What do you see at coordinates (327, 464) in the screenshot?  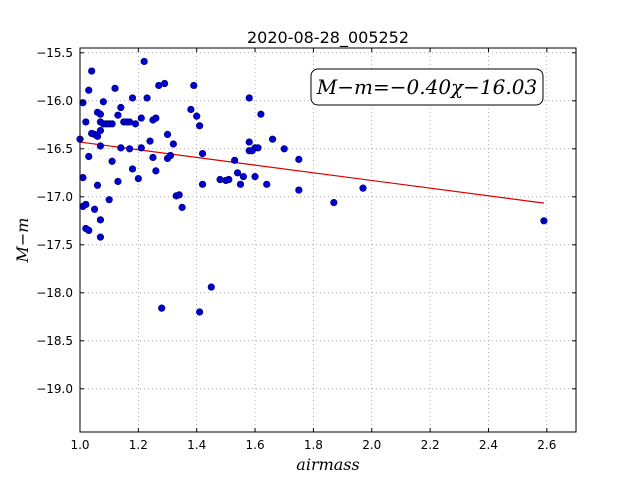 I see `x-axis-label: airmass` at bounding box center [327, 464].